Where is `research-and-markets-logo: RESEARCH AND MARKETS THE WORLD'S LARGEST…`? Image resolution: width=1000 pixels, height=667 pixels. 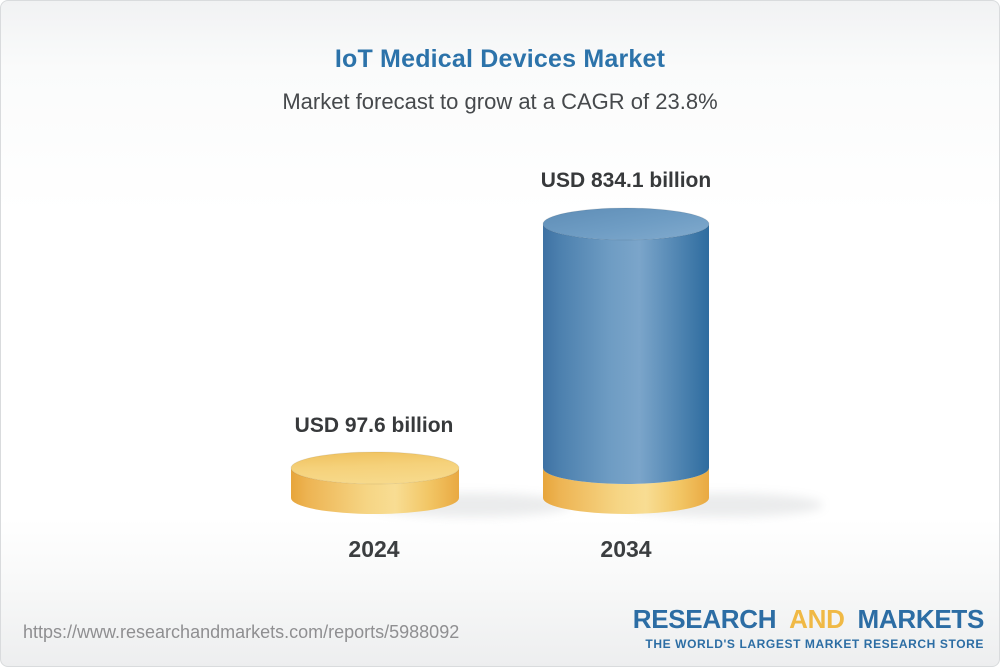 research-and-markets-logo: RESEARCH AND MARKETS THE WORLD'S LARGEST… is located at coordinates (808, 627).